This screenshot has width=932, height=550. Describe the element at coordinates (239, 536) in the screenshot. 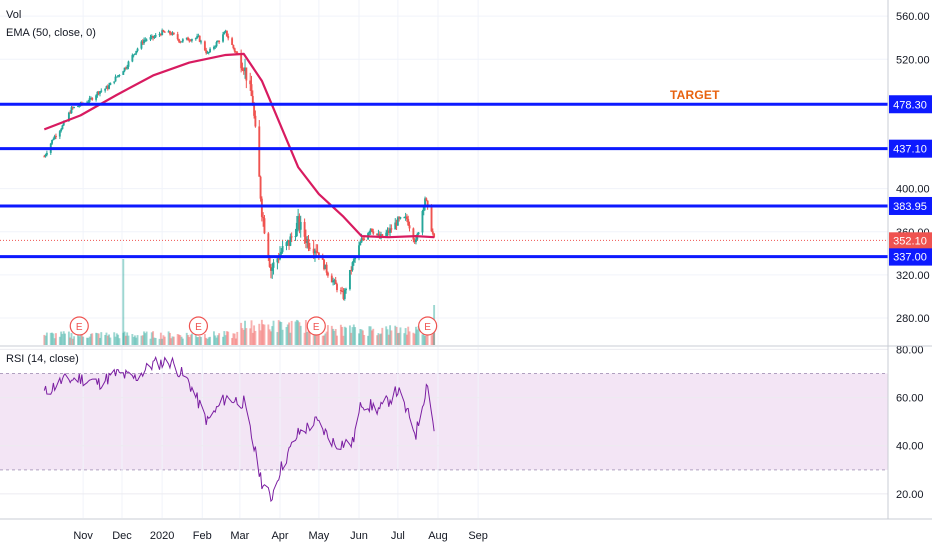

I see `time-tick-label: Mar` at that location.